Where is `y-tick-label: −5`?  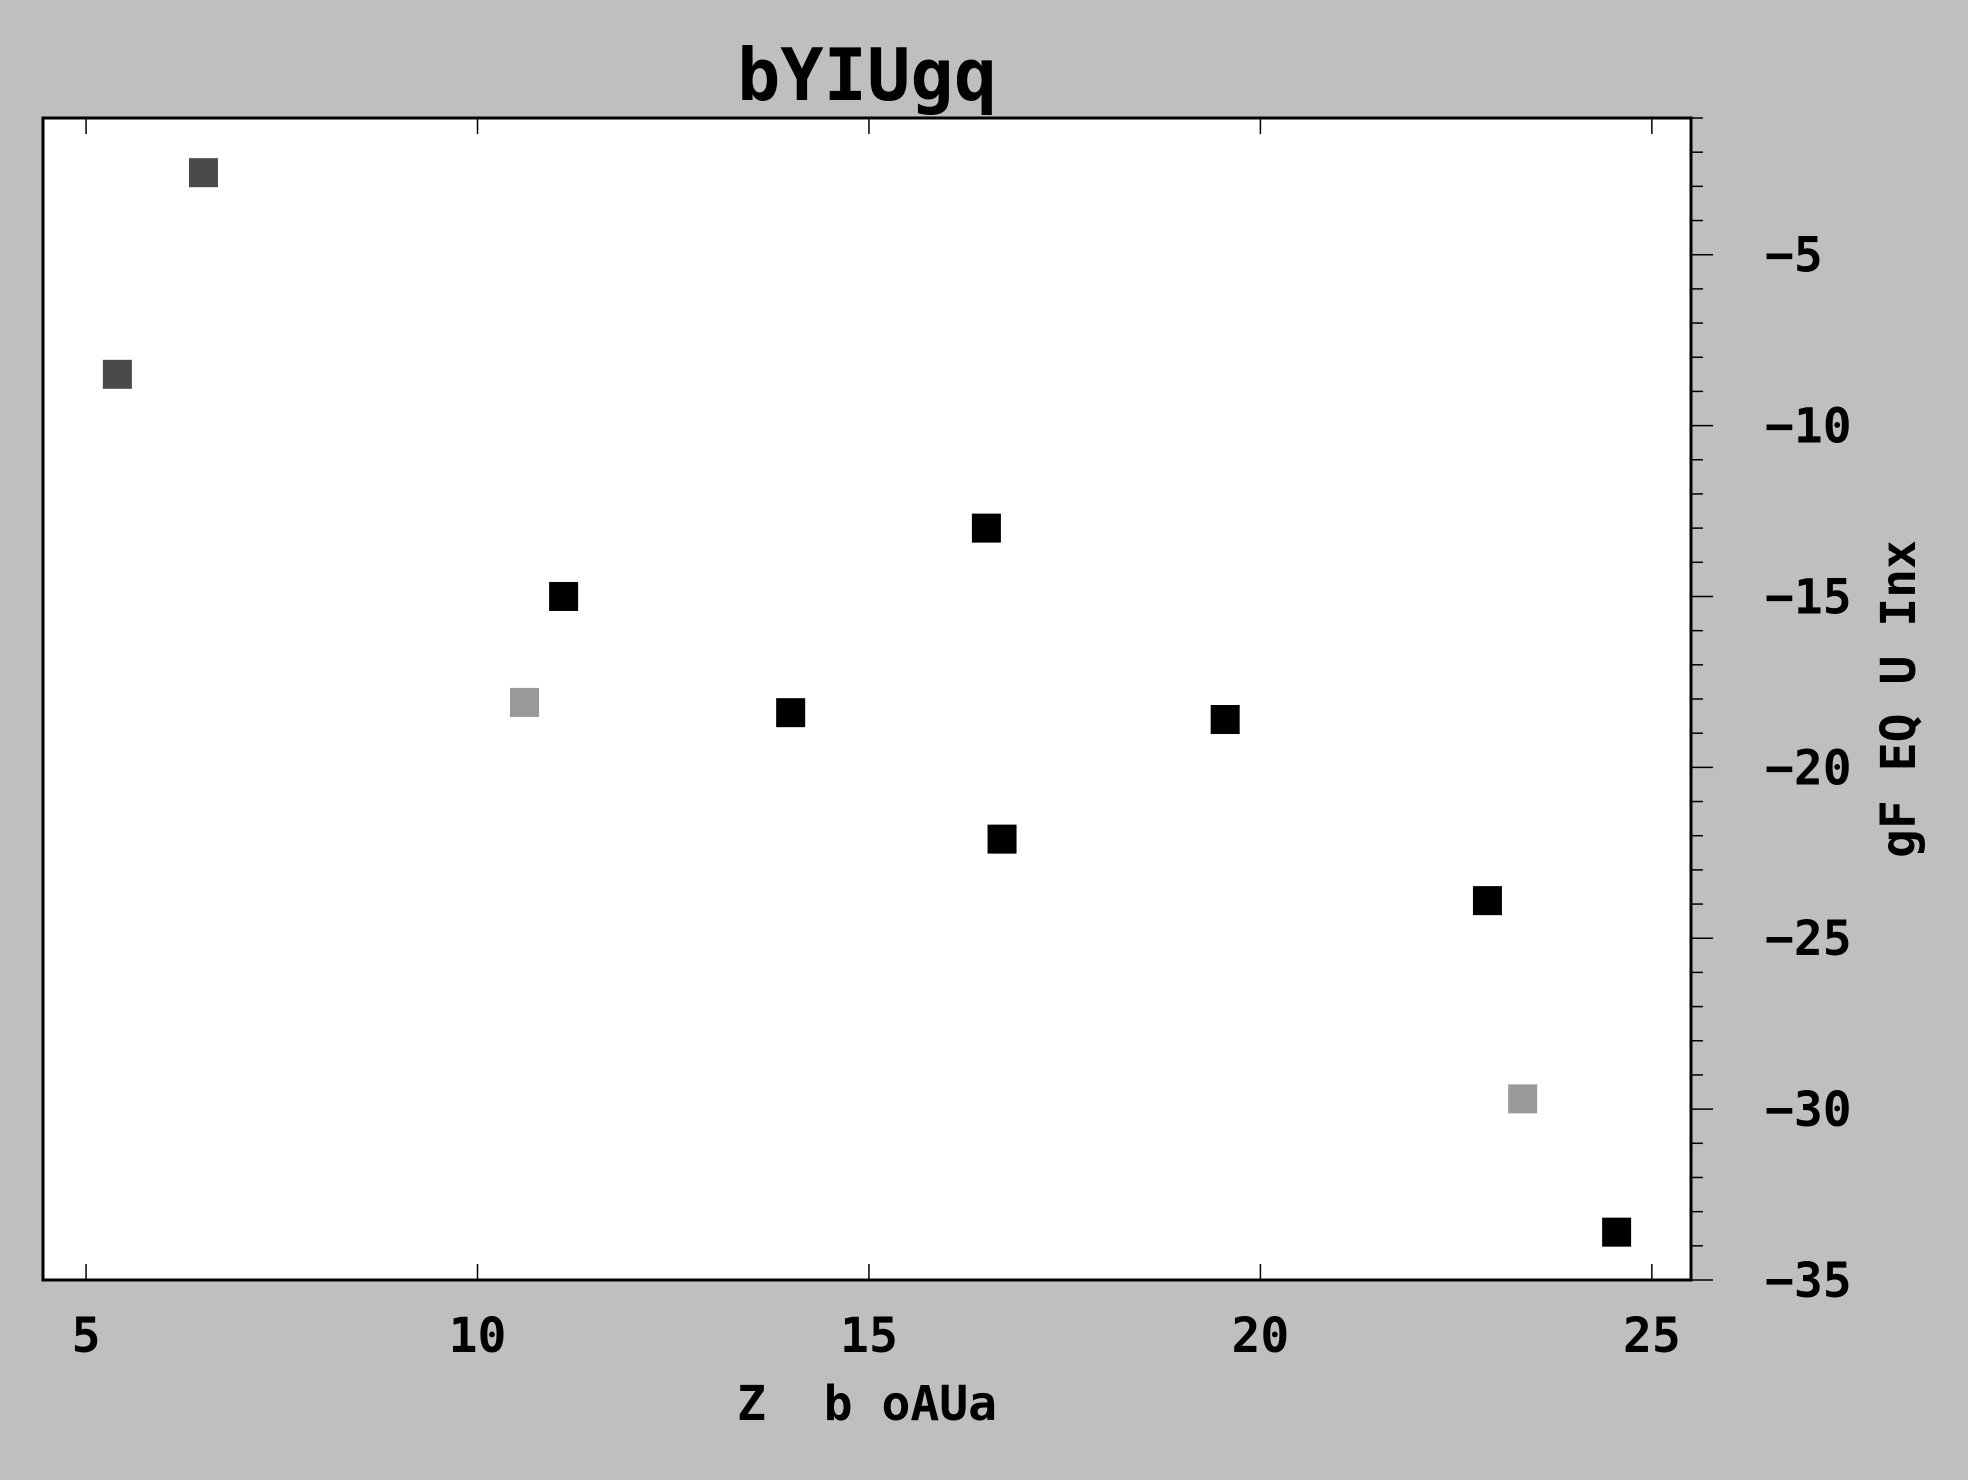
y-tick-label: −5 is located at coordinates (1794, 256).